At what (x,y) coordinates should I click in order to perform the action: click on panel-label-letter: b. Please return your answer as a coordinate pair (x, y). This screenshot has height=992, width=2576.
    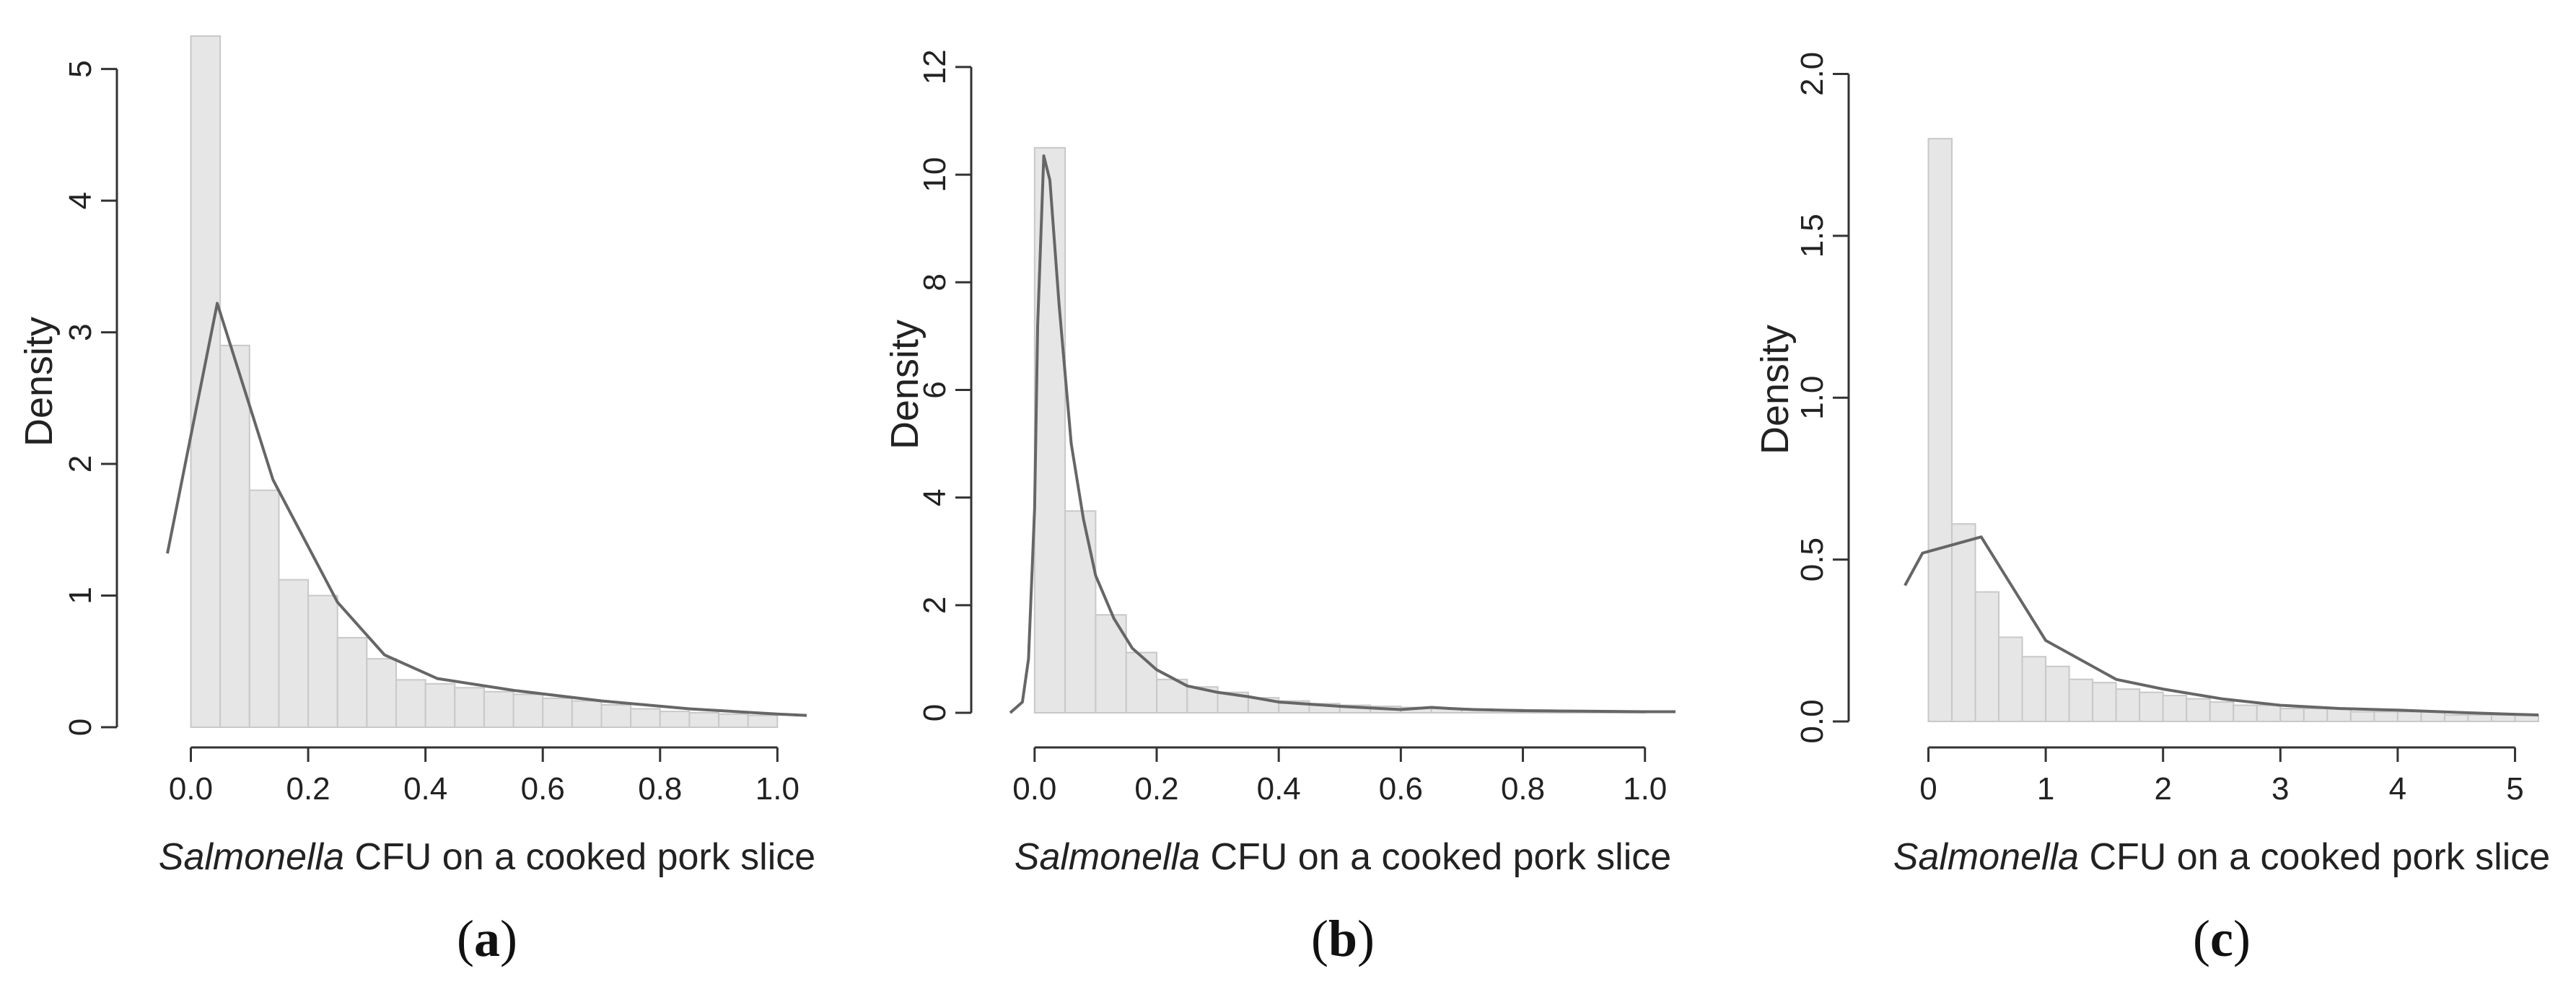
    Looking at the image, I should click on (1342, 938).